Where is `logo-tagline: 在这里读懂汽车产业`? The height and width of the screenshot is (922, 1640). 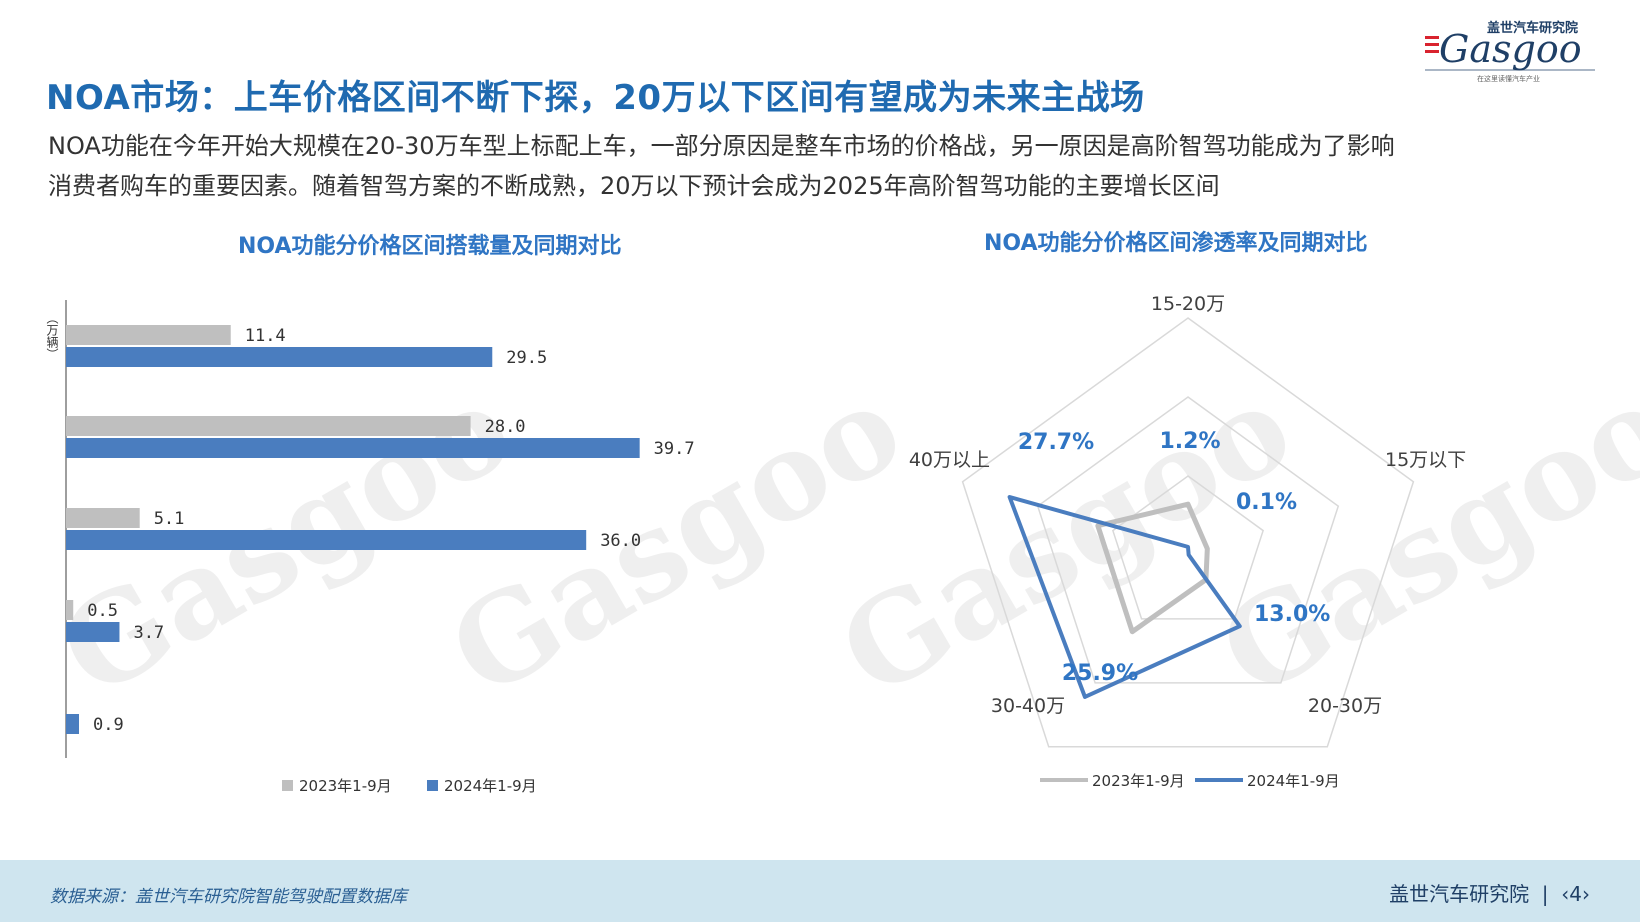
logo-tagline: 在这里读懂汽车产业 is located at coordinates (1508, 78).